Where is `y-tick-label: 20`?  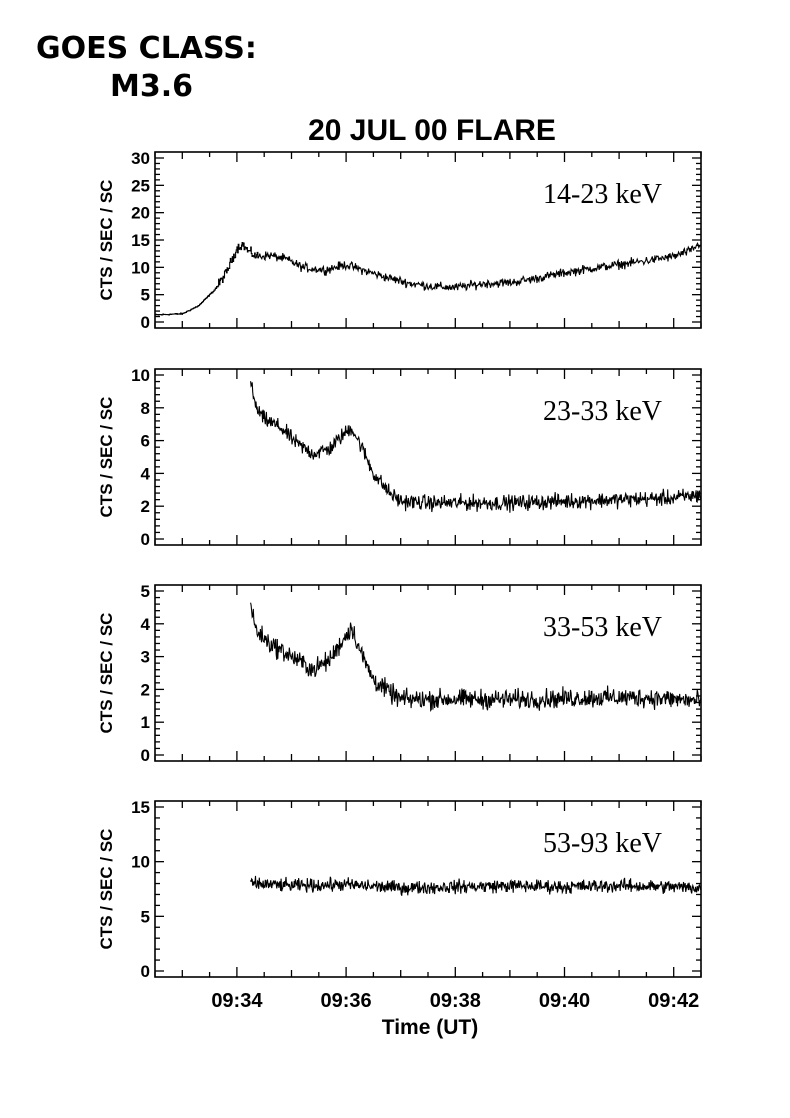
y-tick-label: 20 is located at coordinates (140, 213).